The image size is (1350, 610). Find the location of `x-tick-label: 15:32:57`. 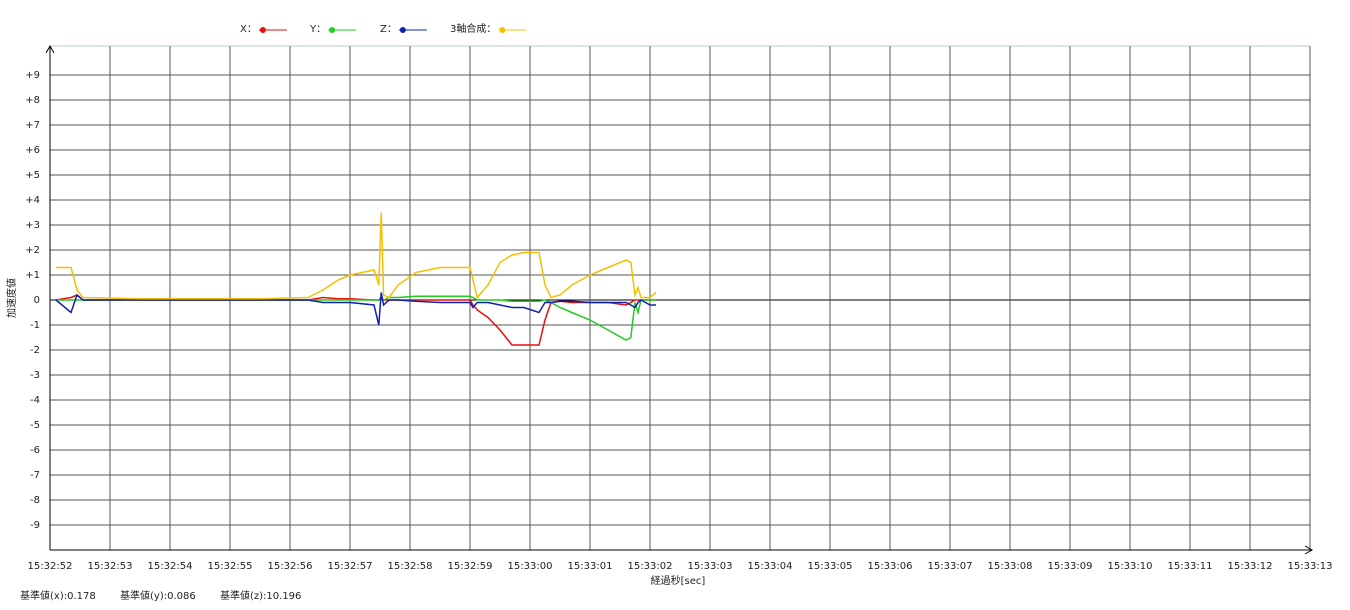

x-tick-label: 15:32:57 is located at coordinates (350, 566).